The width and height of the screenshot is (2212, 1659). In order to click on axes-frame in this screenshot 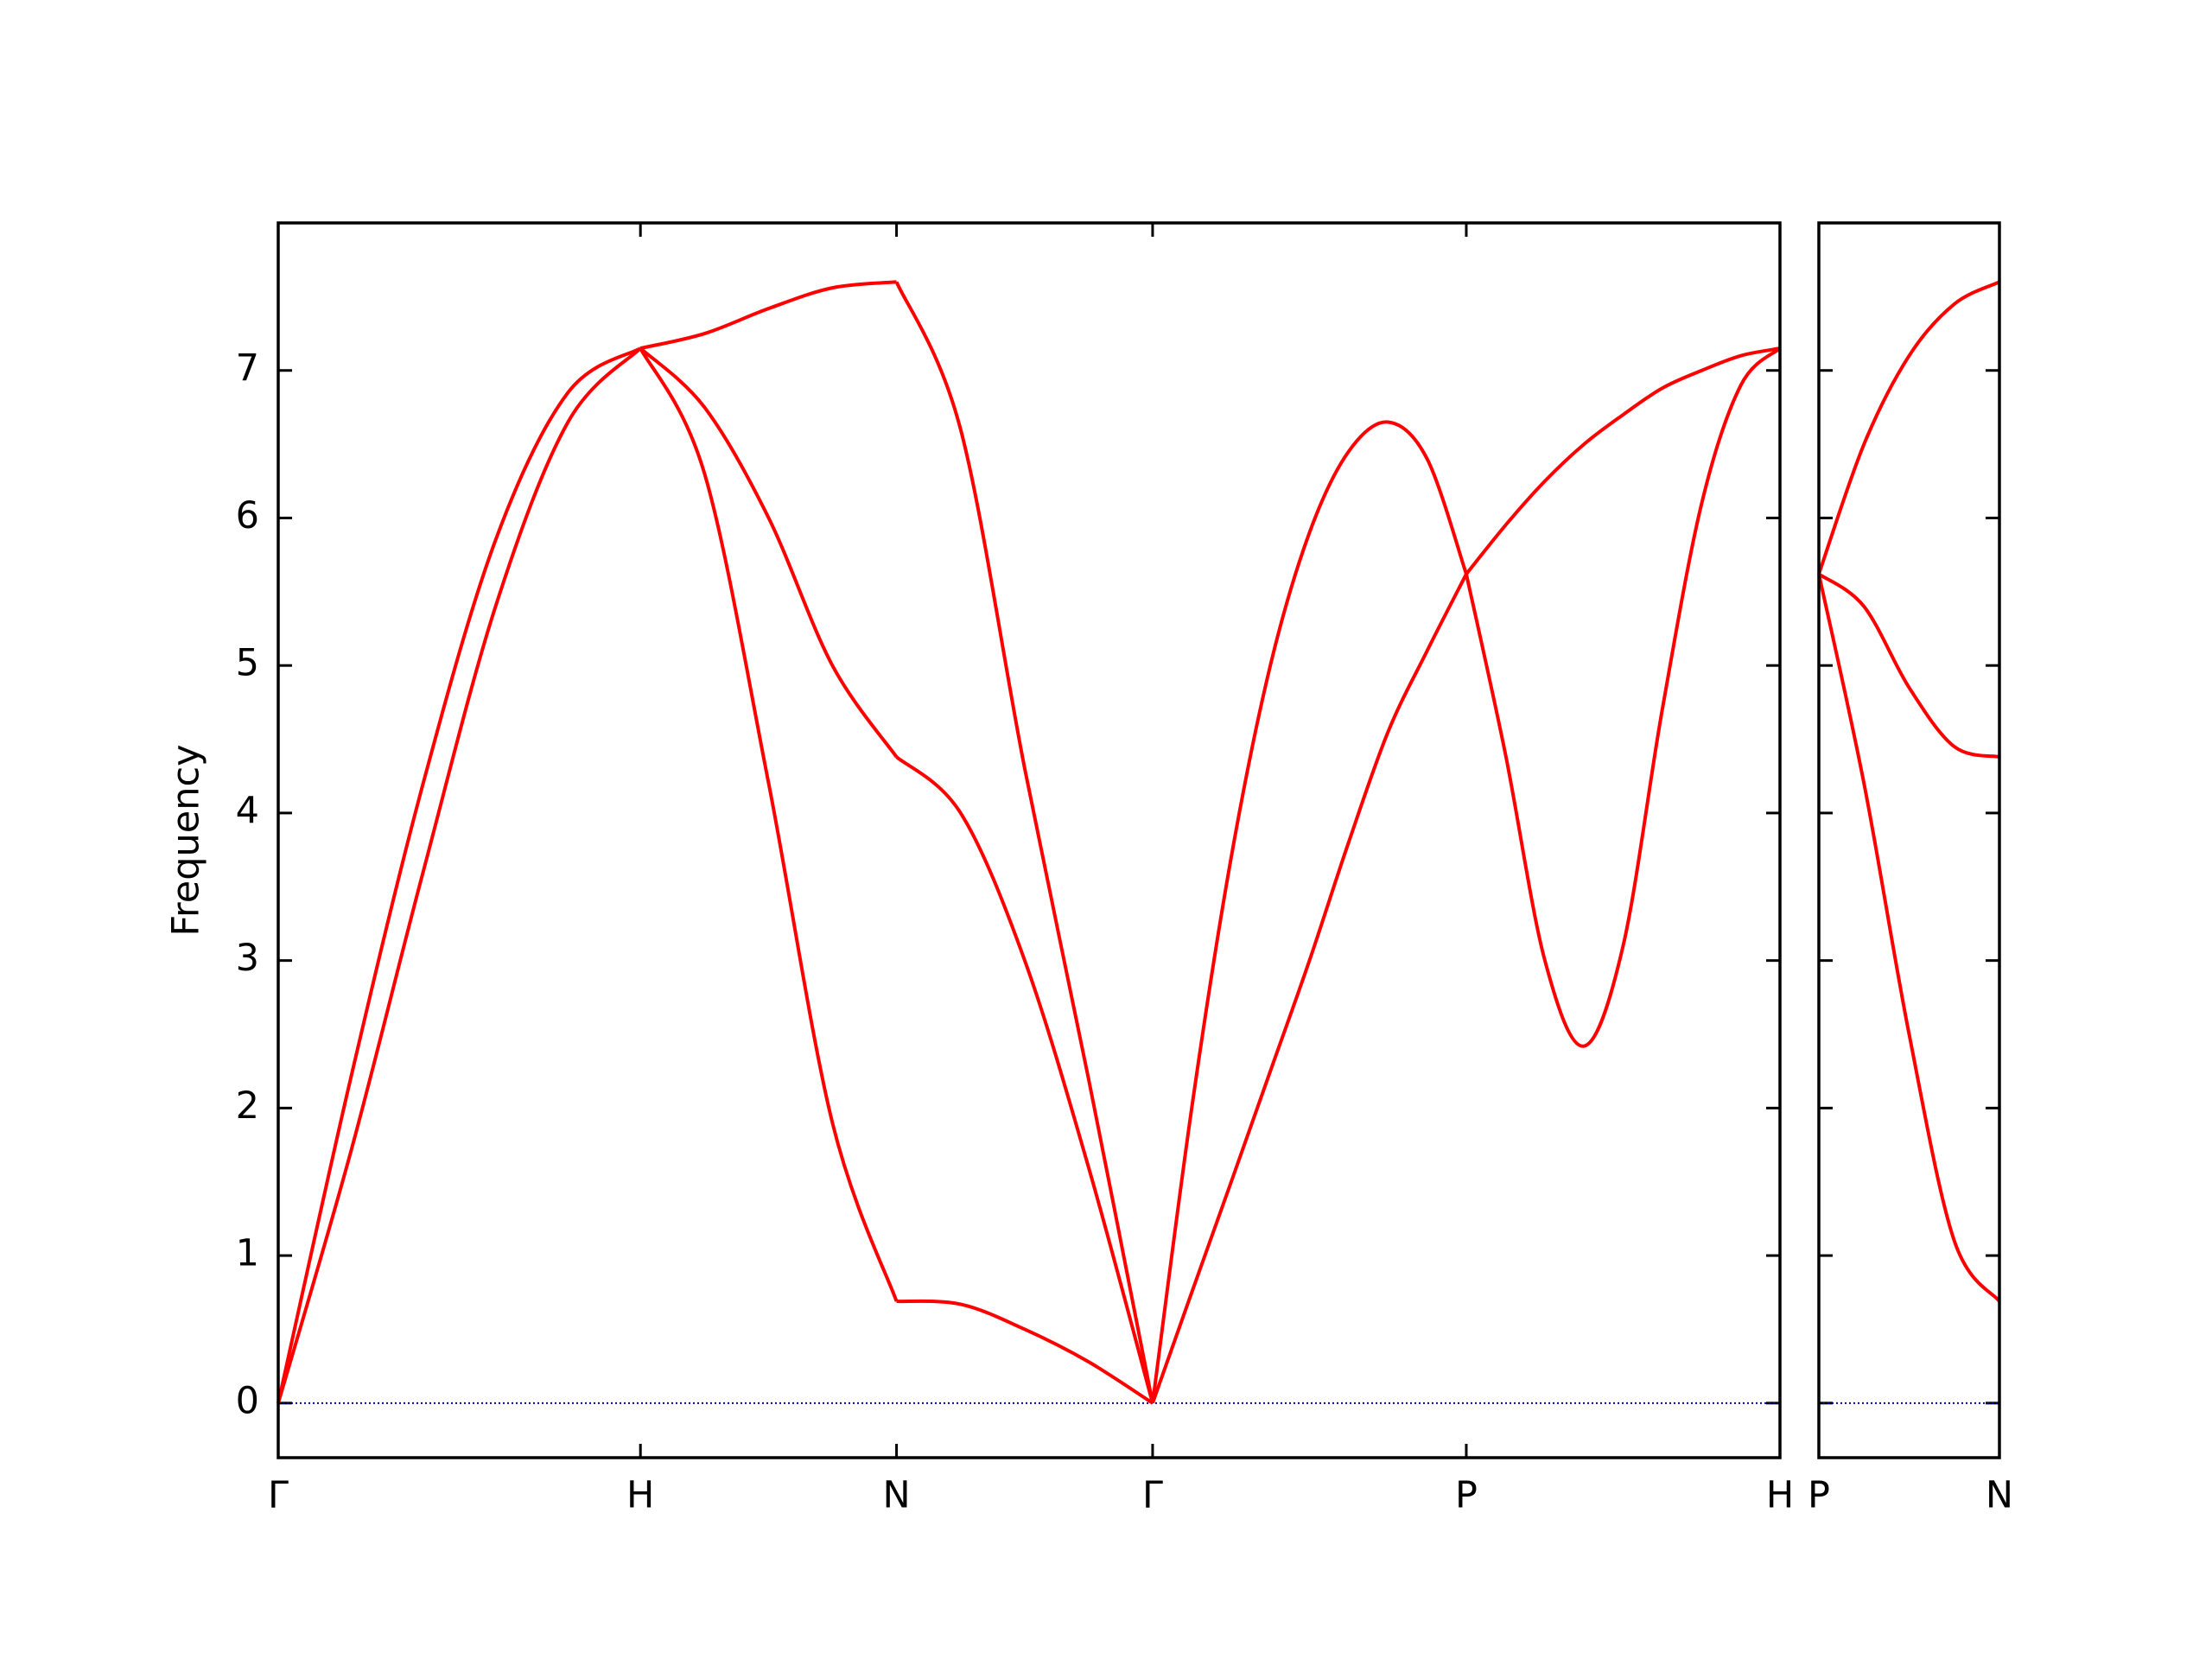, I will do `click(1909, 840)`.